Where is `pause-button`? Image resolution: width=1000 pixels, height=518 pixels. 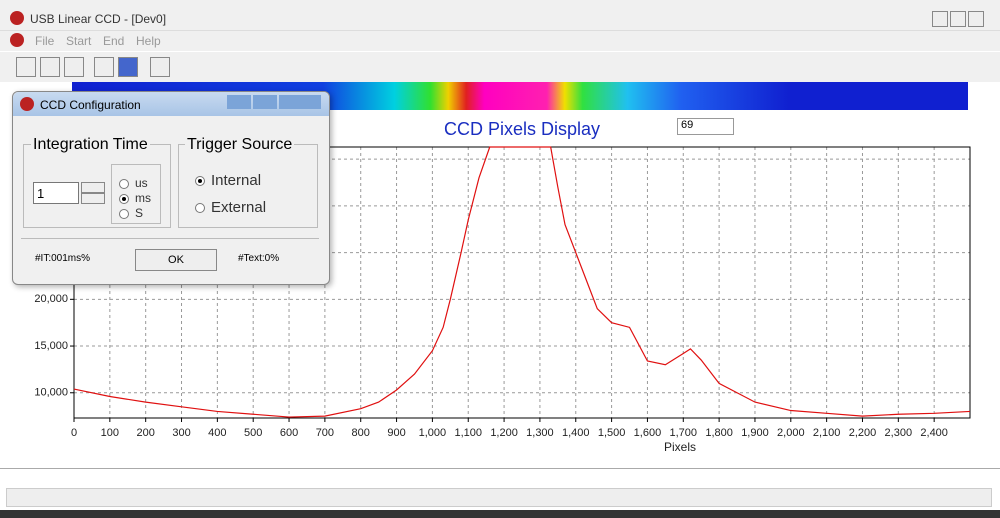 pause-button is located at coordinates (128, 67).